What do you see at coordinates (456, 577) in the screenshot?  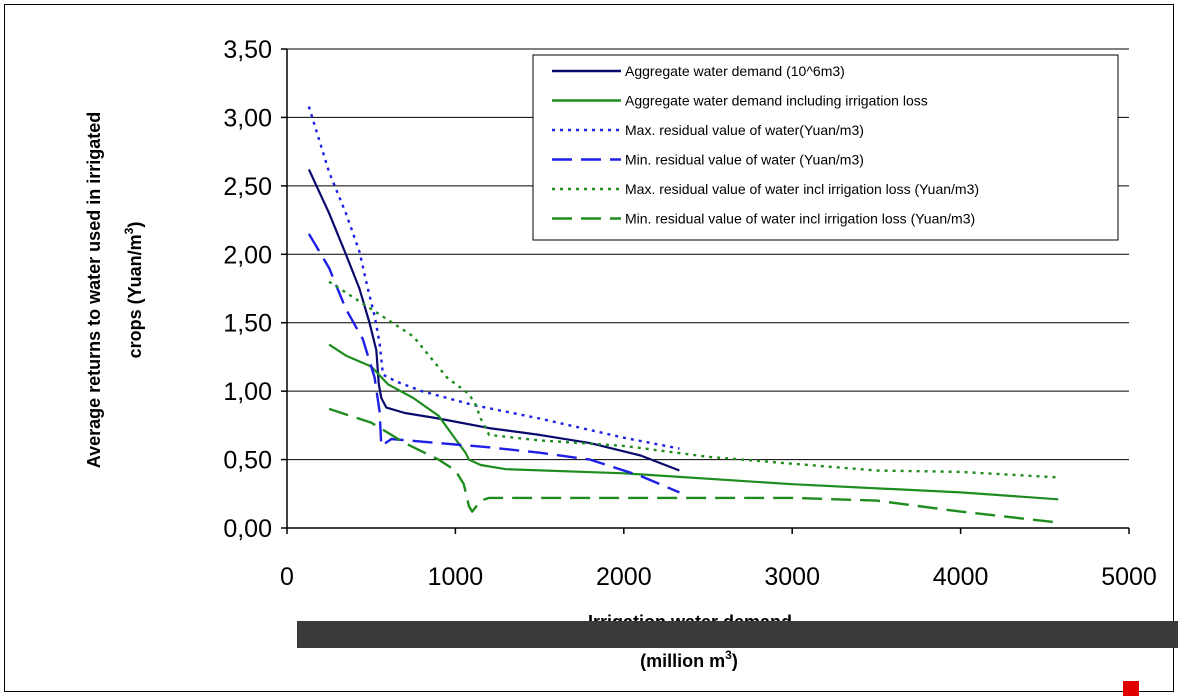 I see `x-tick-label: 1000` at bounding box center [456, 577].